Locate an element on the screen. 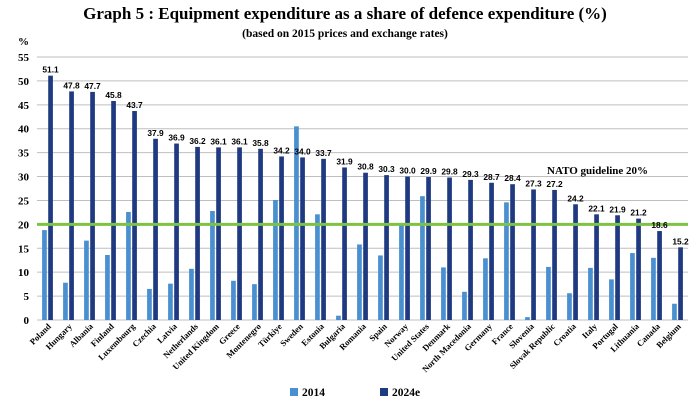  value-label: 31.9 is located at coordinates (344, 161).